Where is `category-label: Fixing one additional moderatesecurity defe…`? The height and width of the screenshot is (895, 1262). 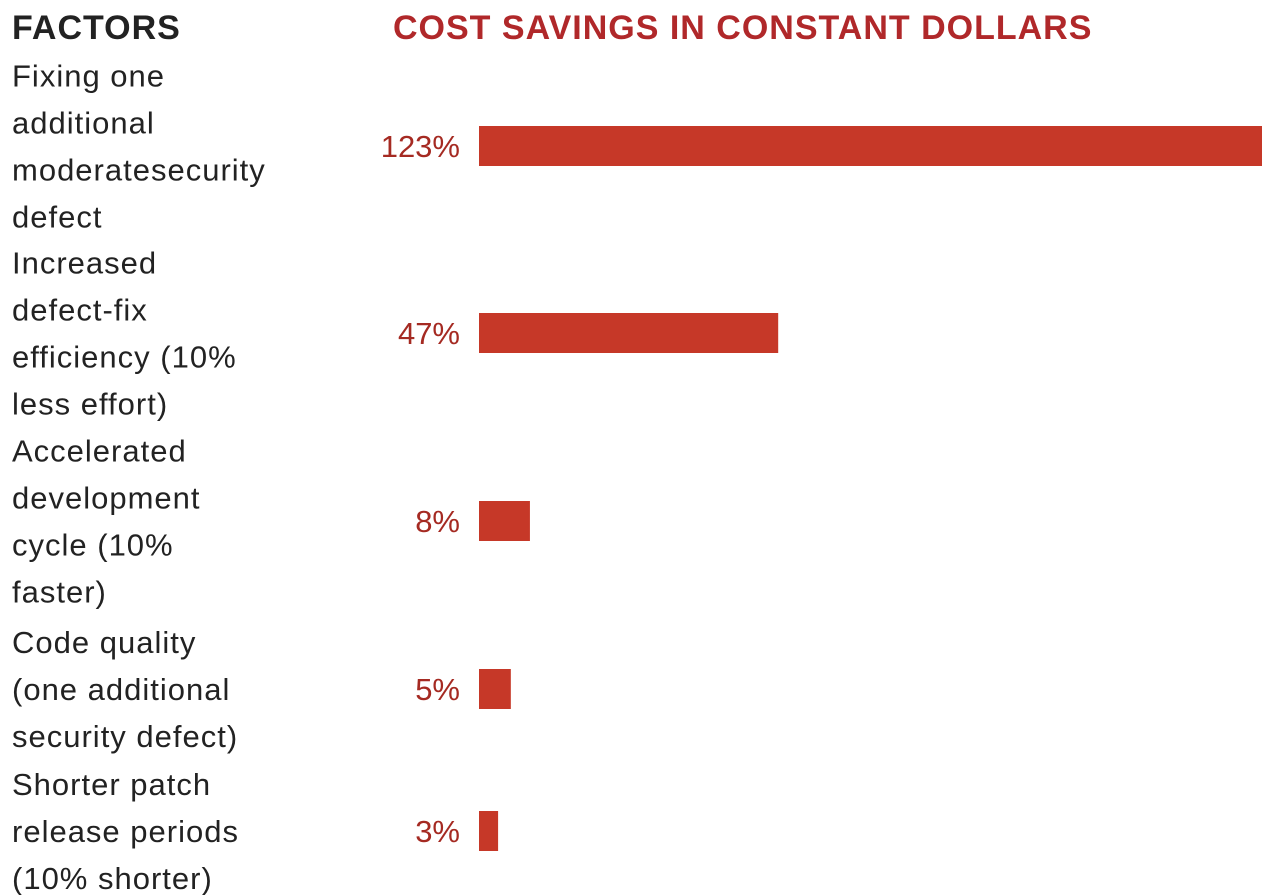 category-label: Fixing one additional moderatesecurity defe… is located at coordinates (139, 147).